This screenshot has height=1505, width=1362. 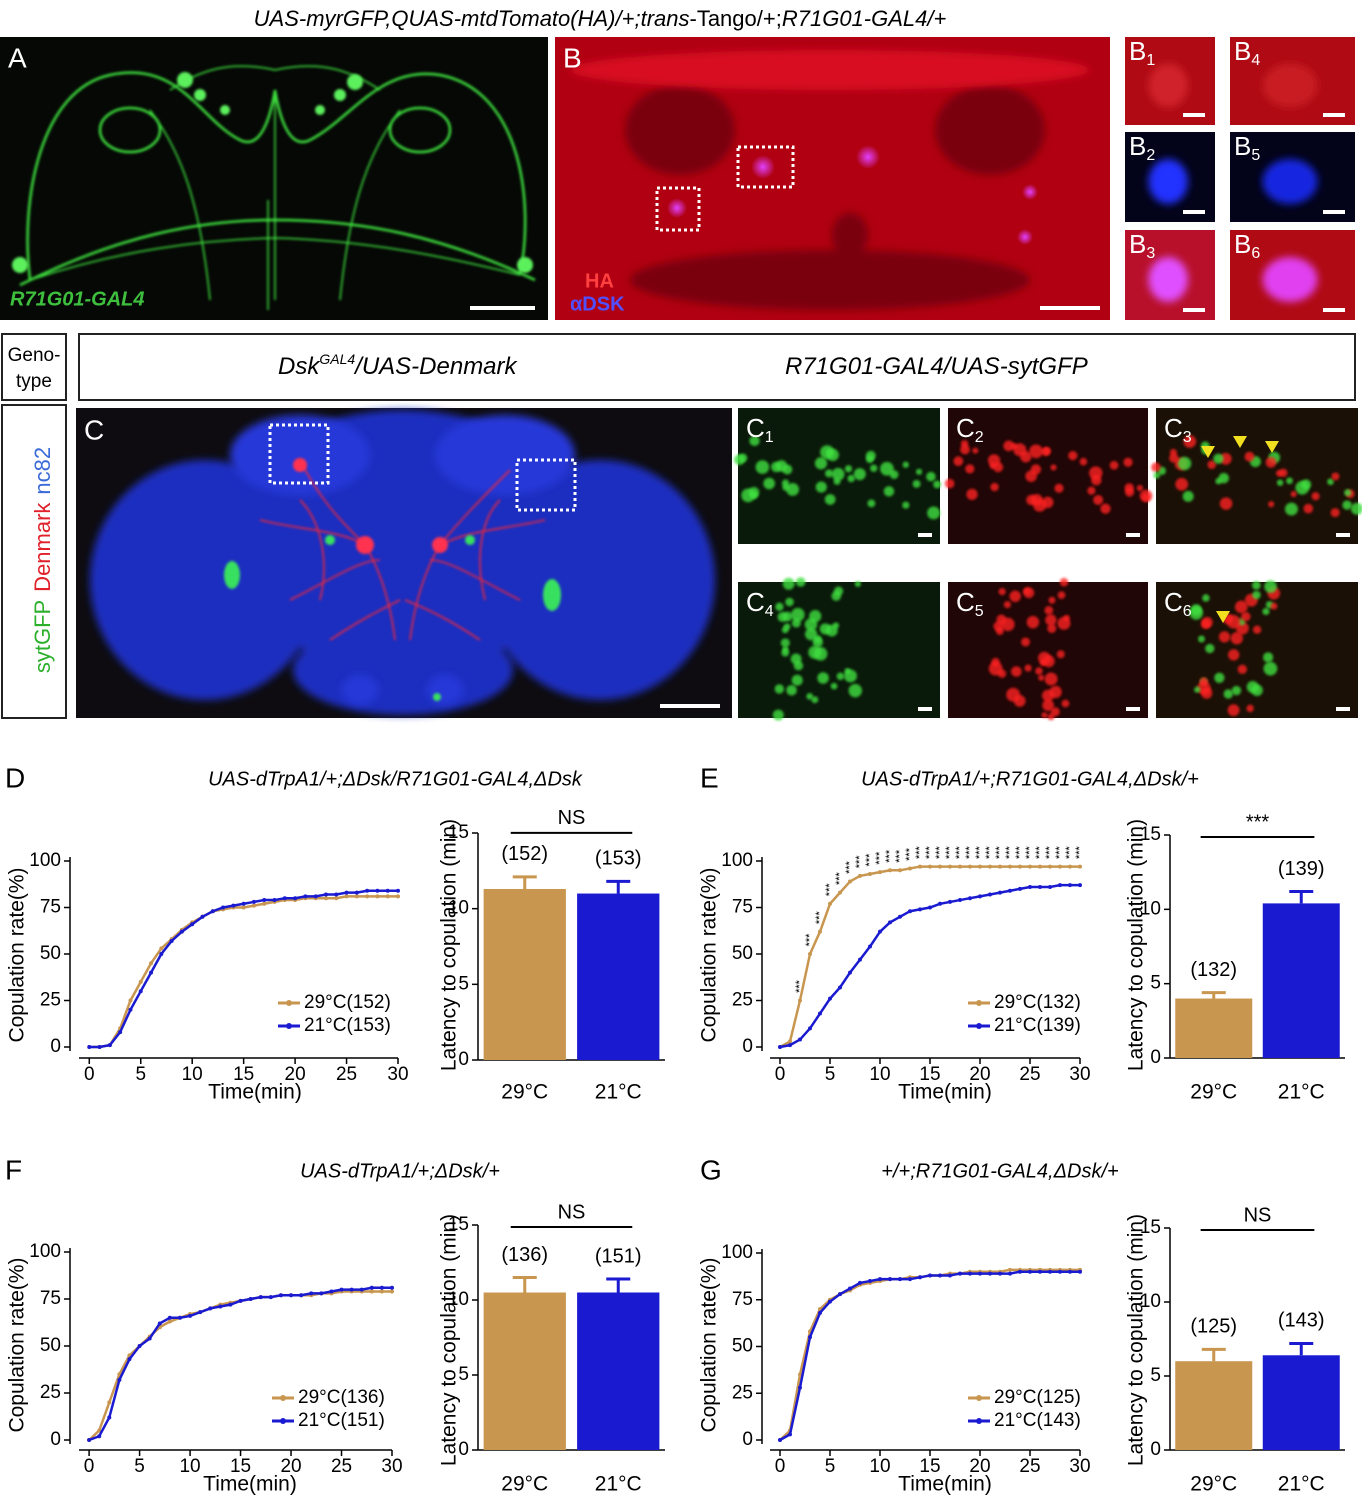 What do you see at coordinates (435, 366) in the screenshot?
I see `gene-rest: /UAS-Denmark` at bounding box center [435, 366].